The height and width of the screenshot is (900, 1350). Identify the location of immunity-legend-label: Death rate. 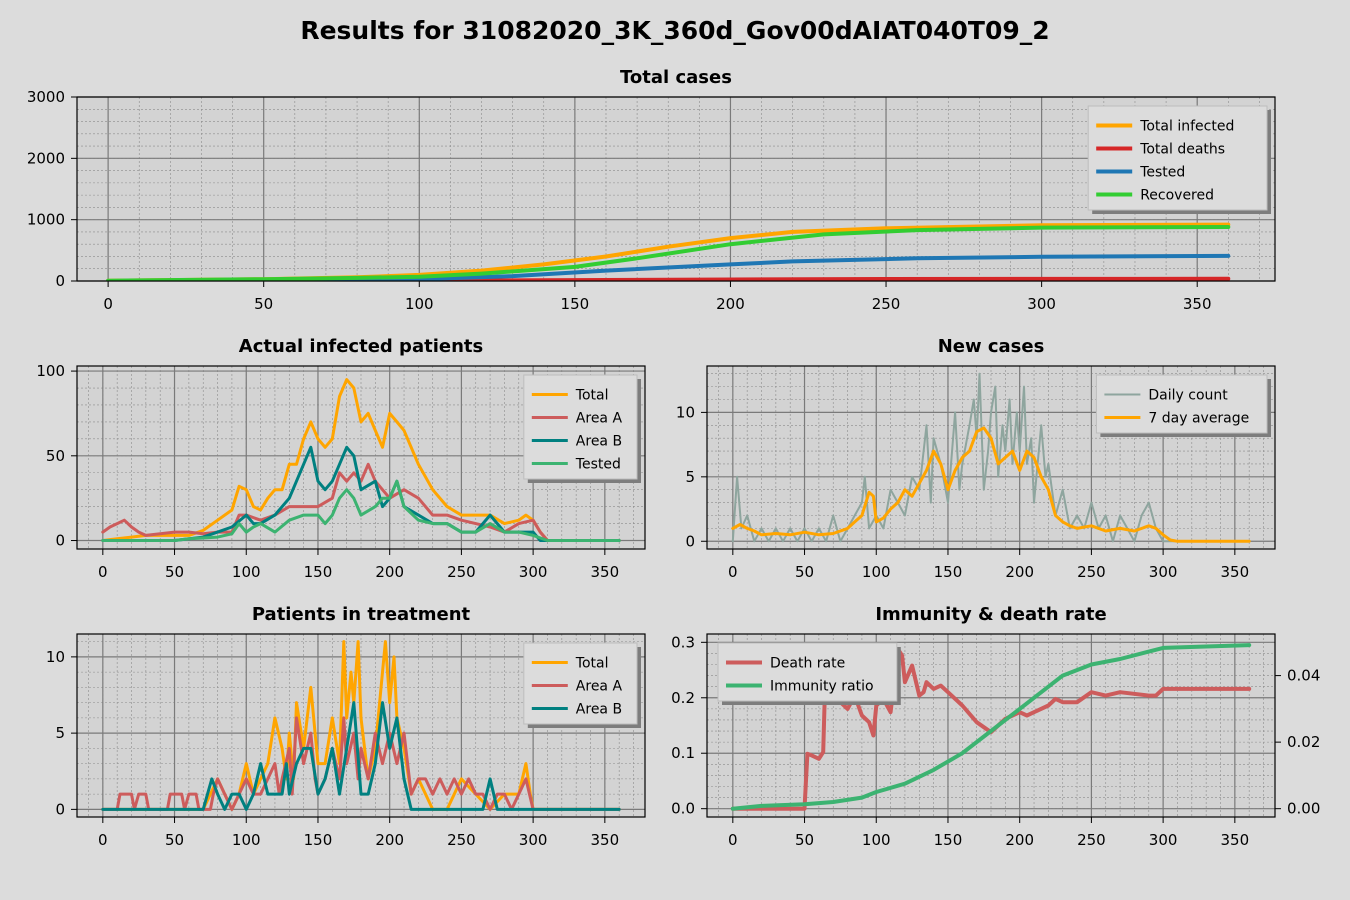
(807, 664).